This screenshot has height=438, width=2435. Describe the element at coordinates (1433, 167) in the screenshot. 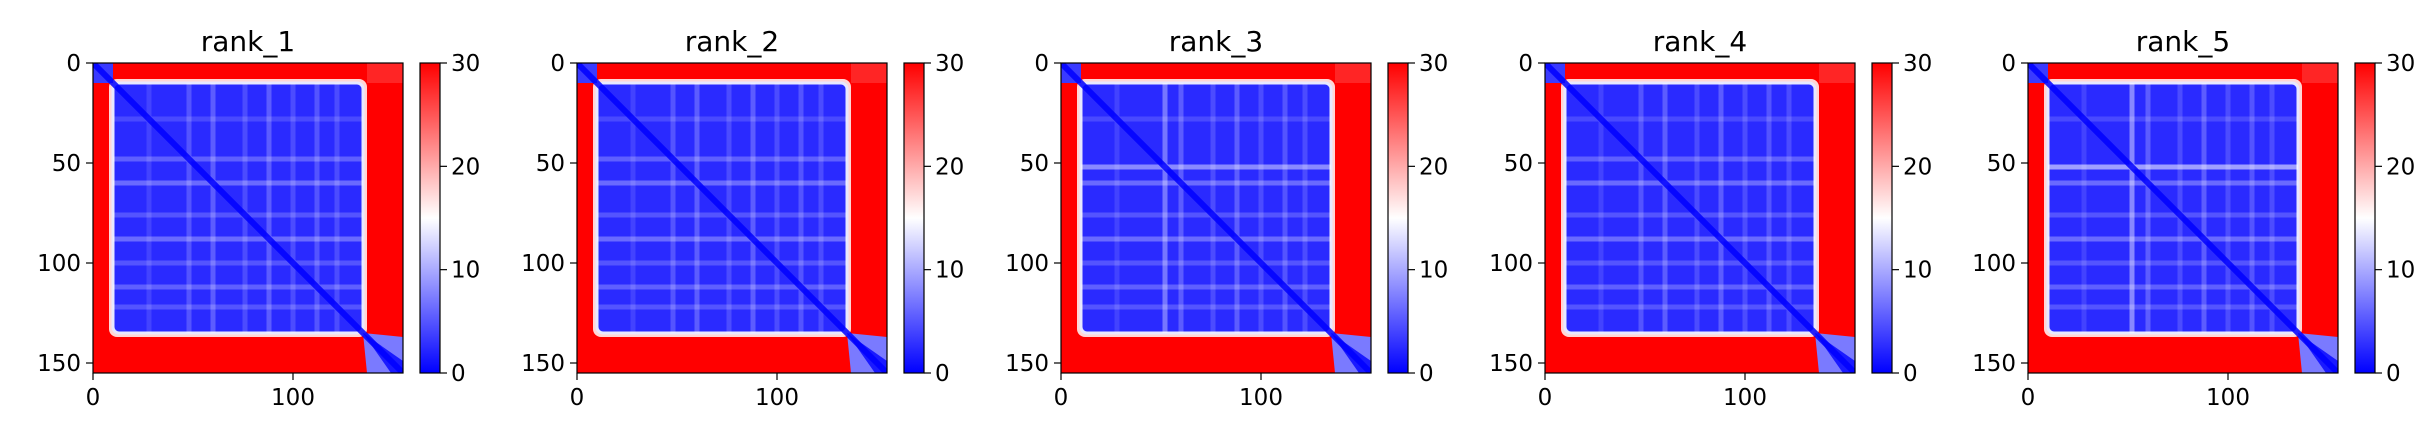

I see `colorbar-tick-label: 20` at that location.